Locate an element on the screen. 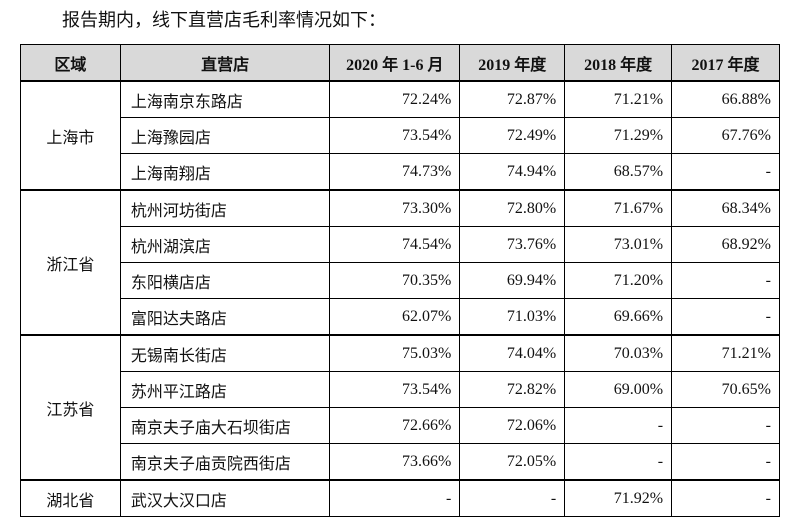 The image size is (800, 530). value-cell: 71.29% is located at coordinates (618, 135).